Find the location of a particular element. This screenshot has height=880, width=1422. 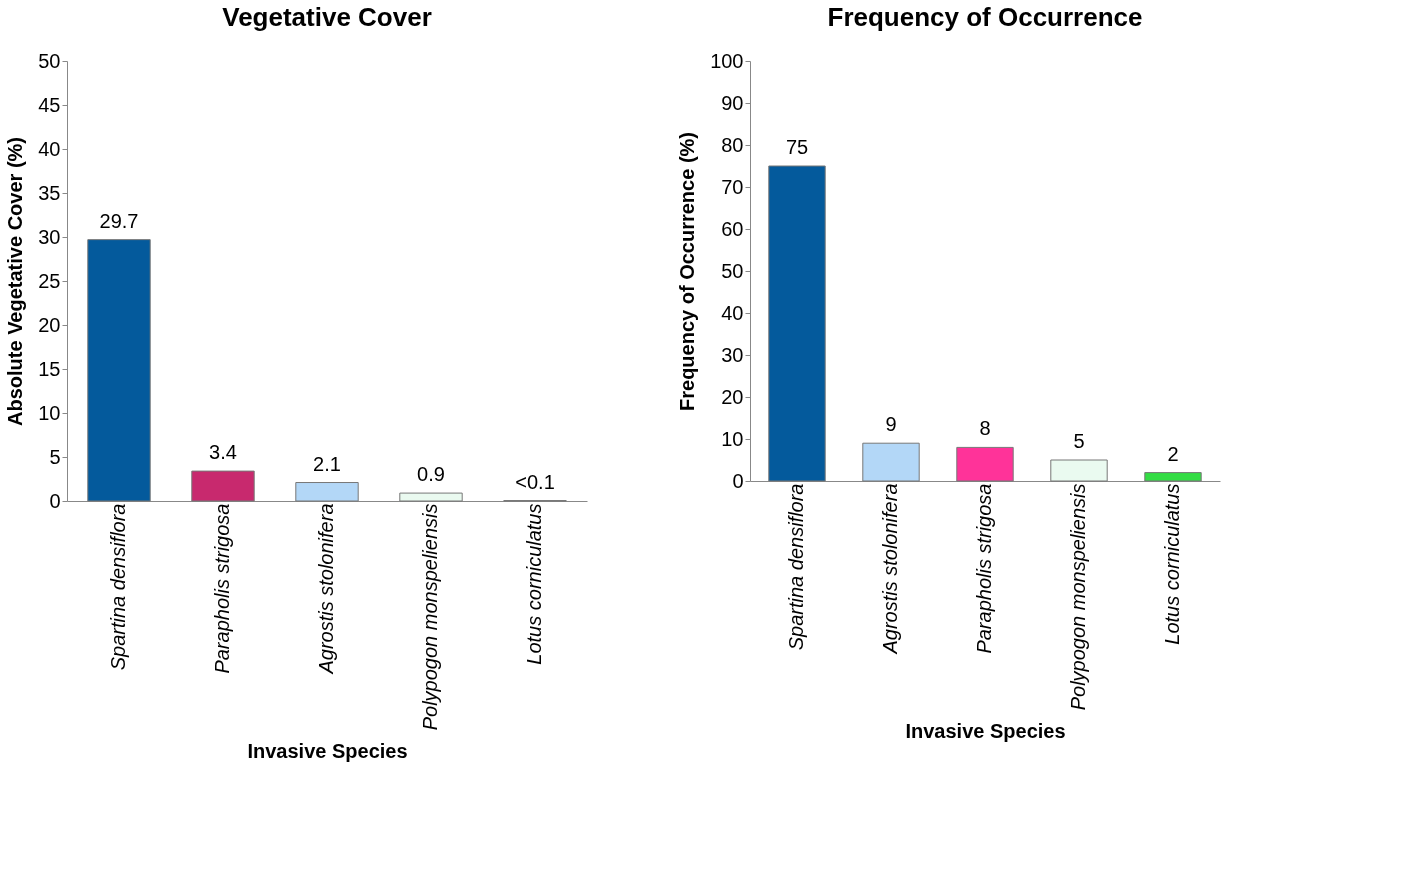

y-tick-label: 100 is located at coordinates (727, 60).